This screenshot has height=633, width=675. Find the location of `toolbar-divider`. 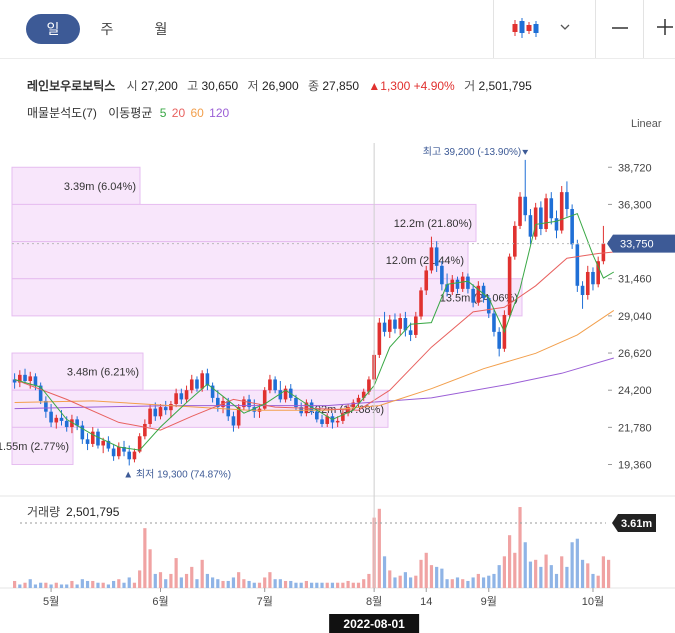

toolbar-divider is located at coordinates (595, 29).